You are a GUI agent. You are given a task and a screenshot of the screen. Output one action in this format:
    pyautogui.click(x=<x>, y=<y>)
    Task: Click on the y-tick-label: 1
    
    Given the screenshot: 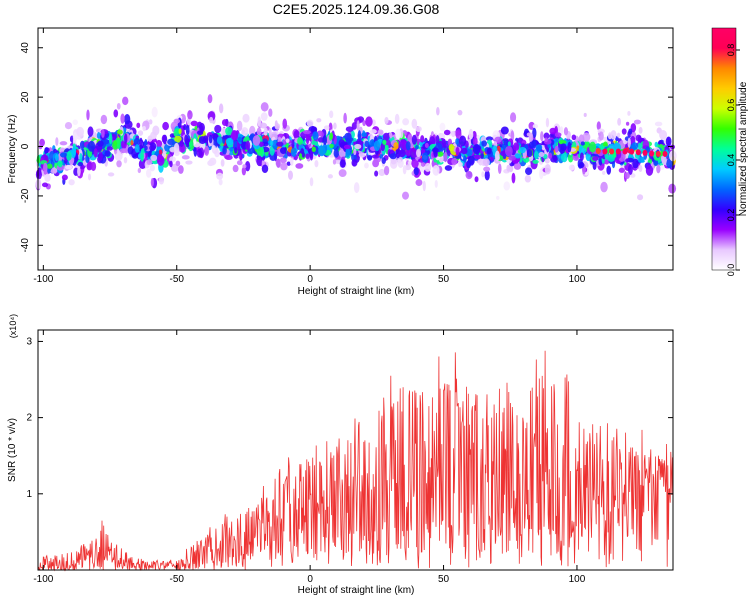 What is the action you would take?
    pyautogui.click(x=29, y=494)
    